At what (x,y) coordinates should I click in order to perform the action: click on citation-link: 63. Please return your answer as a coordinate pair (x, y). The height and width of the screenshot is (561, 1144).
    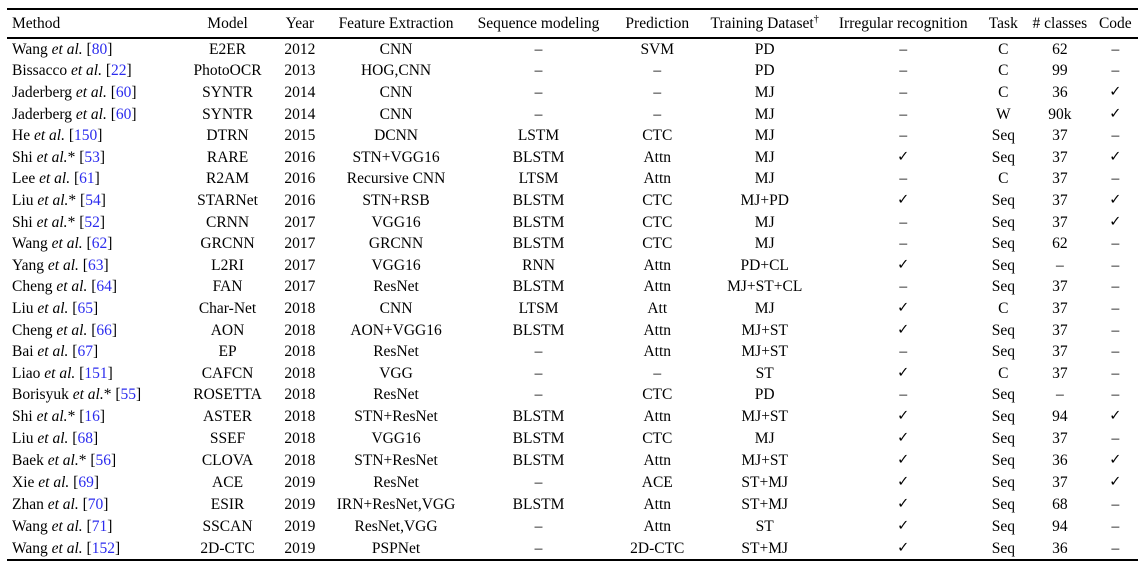
    Looking at the image, I should click on (95, 265).